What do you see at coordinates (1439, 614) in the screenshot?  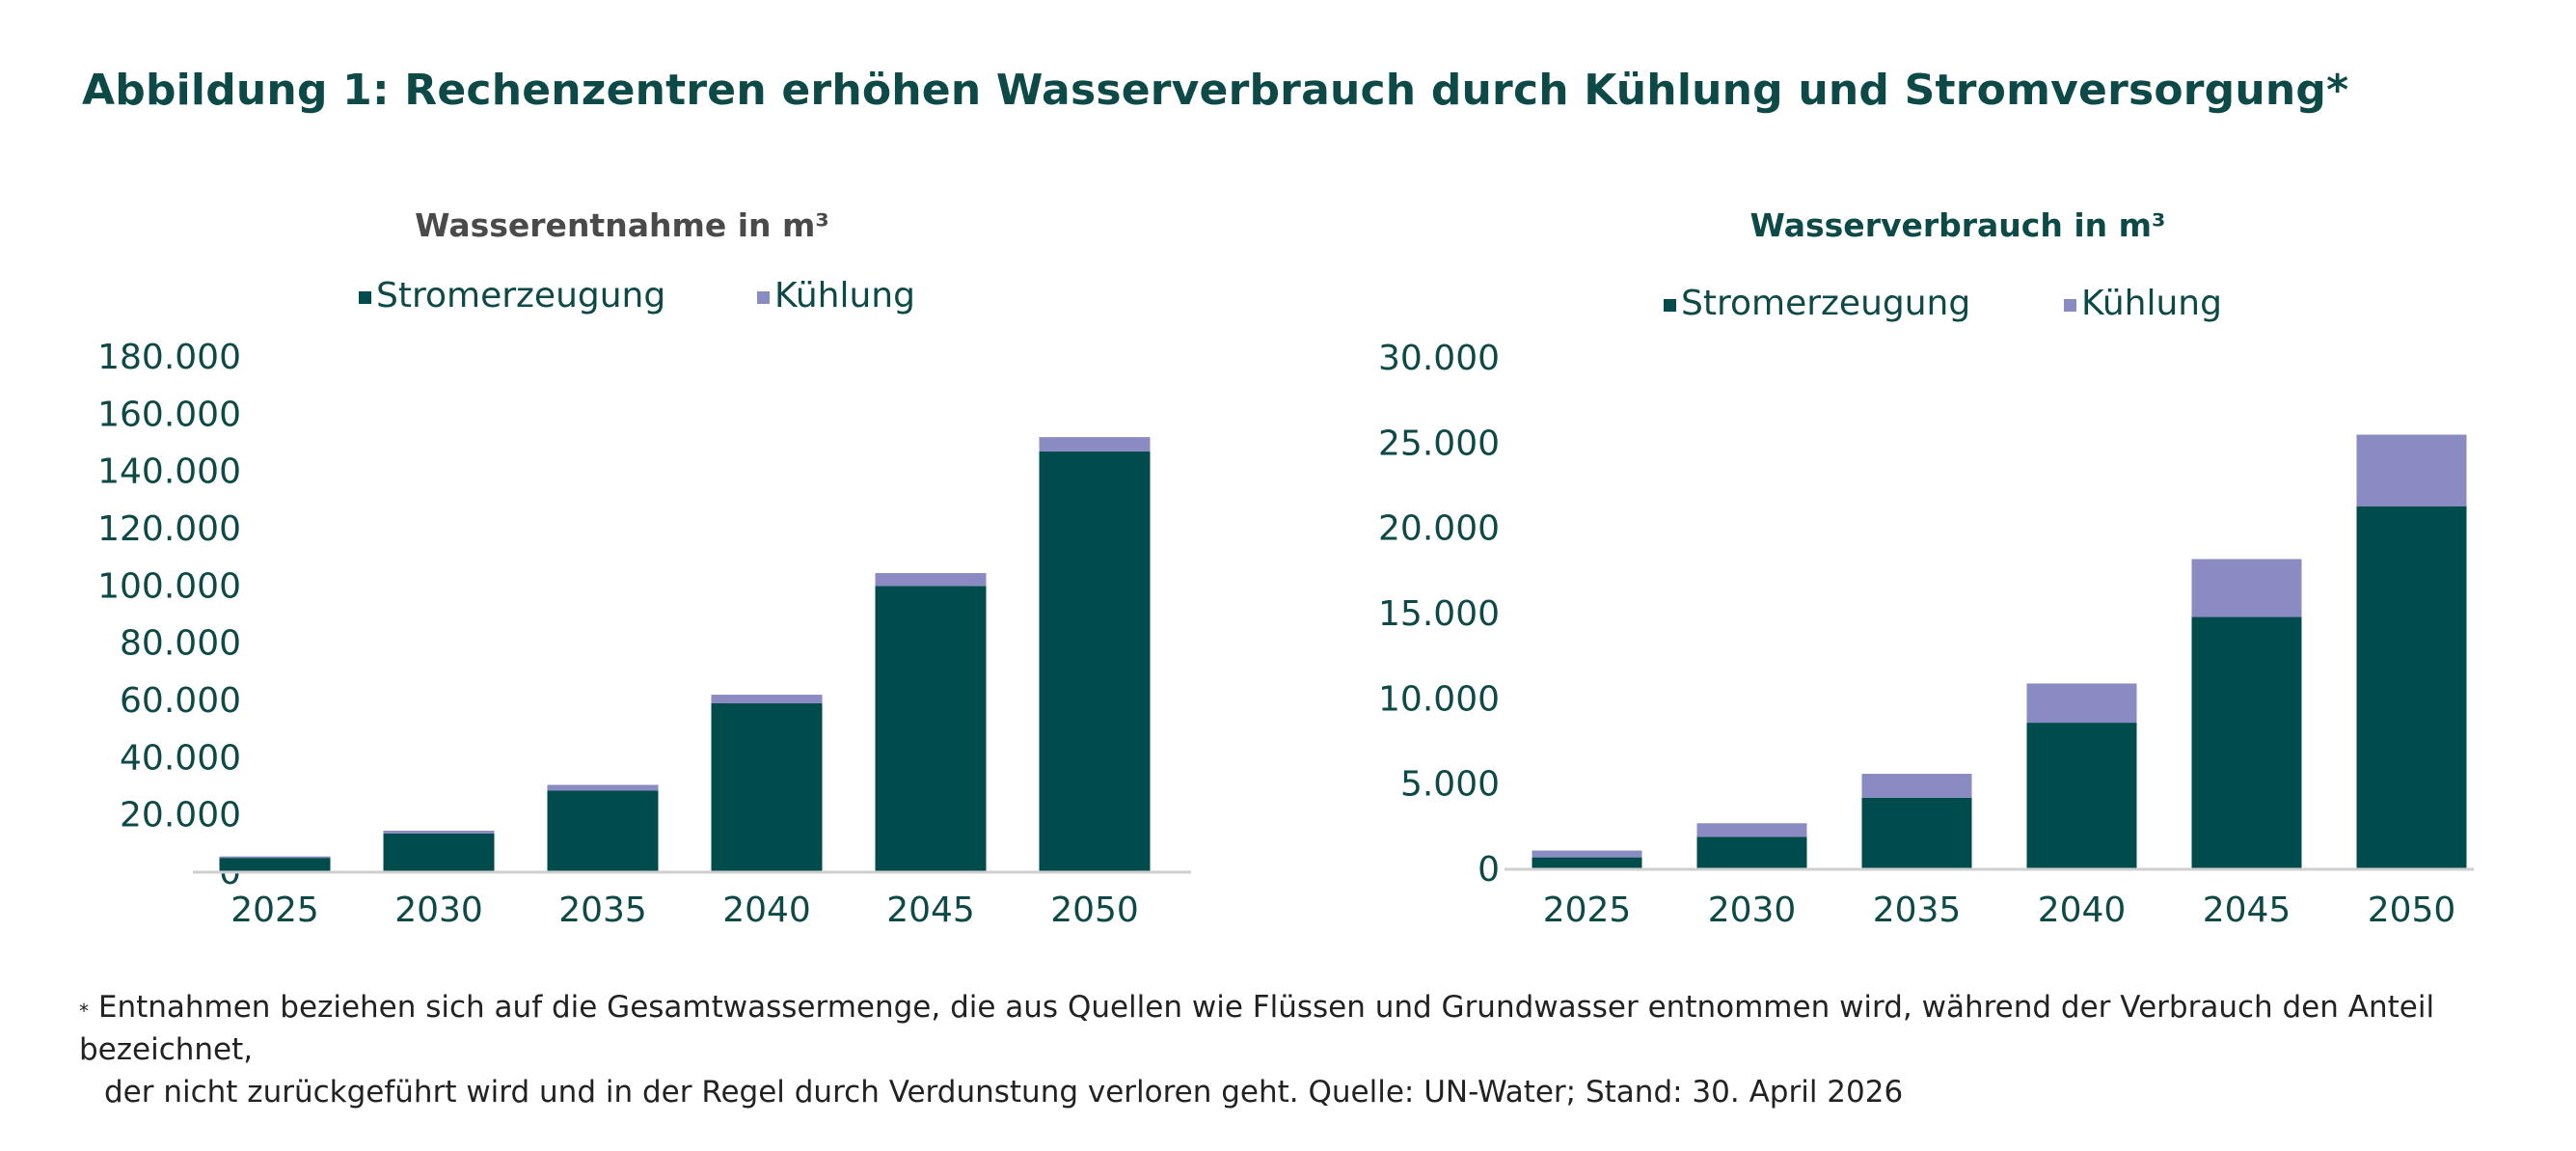 I see `y-tick-right-3: 15.000` at bounding box center [1439, 614].